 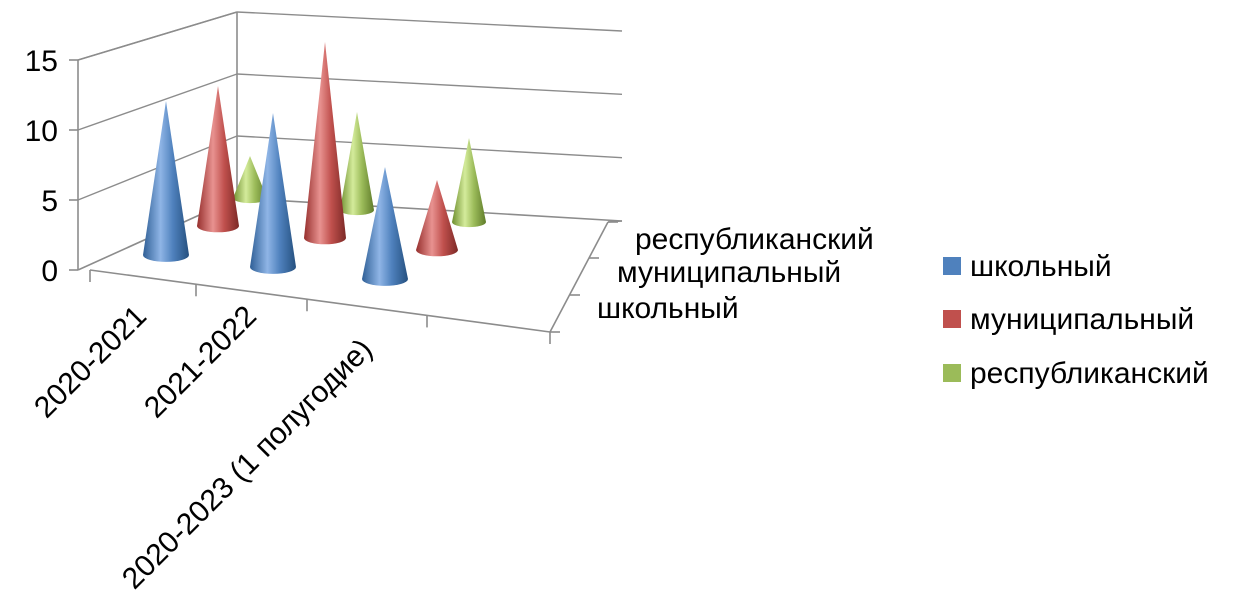 I want to click on y-tick-label-15: 15, so click(x=41, y=61).